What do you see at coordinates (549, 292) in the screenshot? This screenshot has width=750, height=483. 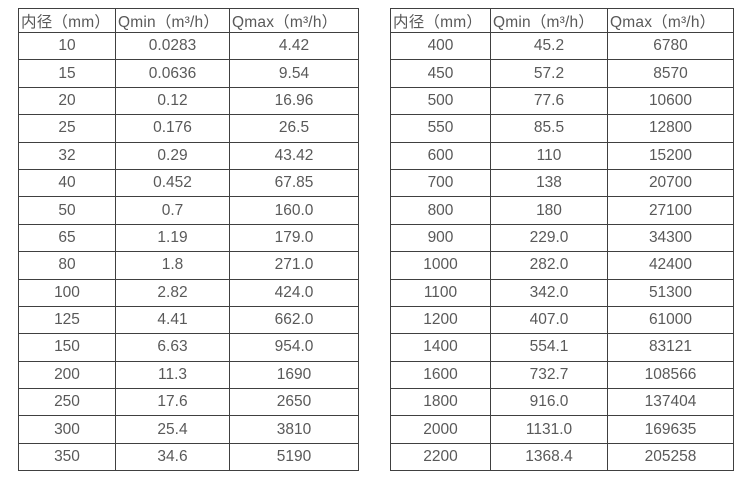 I see `qmin-cell: 342.0` at bounding box center [549, 292].